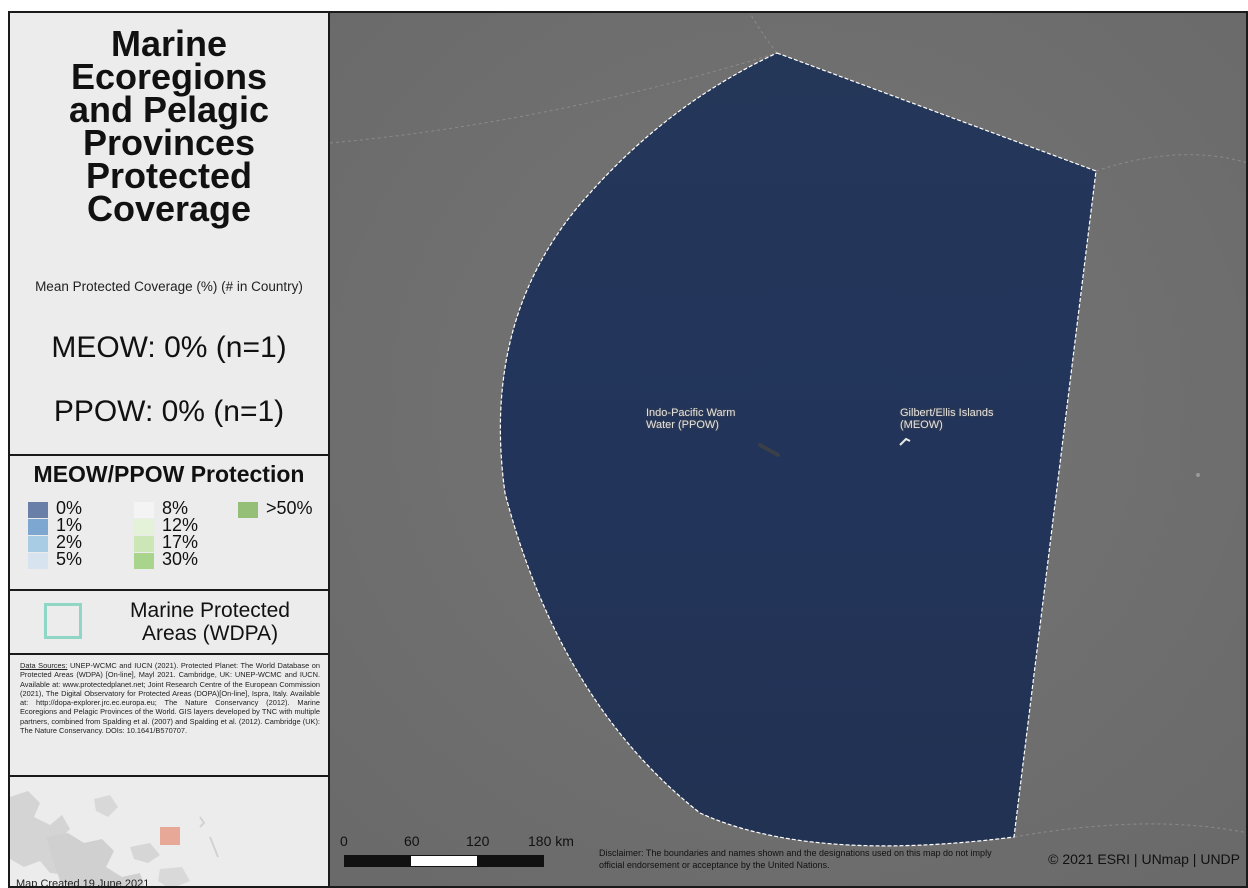 The image size is (1248, 888). Describe the element at coordinates (947, 419) in the screenshot. I see `meow-map-label: Gilbert/Ellis Islands (MEOW)` at that location.